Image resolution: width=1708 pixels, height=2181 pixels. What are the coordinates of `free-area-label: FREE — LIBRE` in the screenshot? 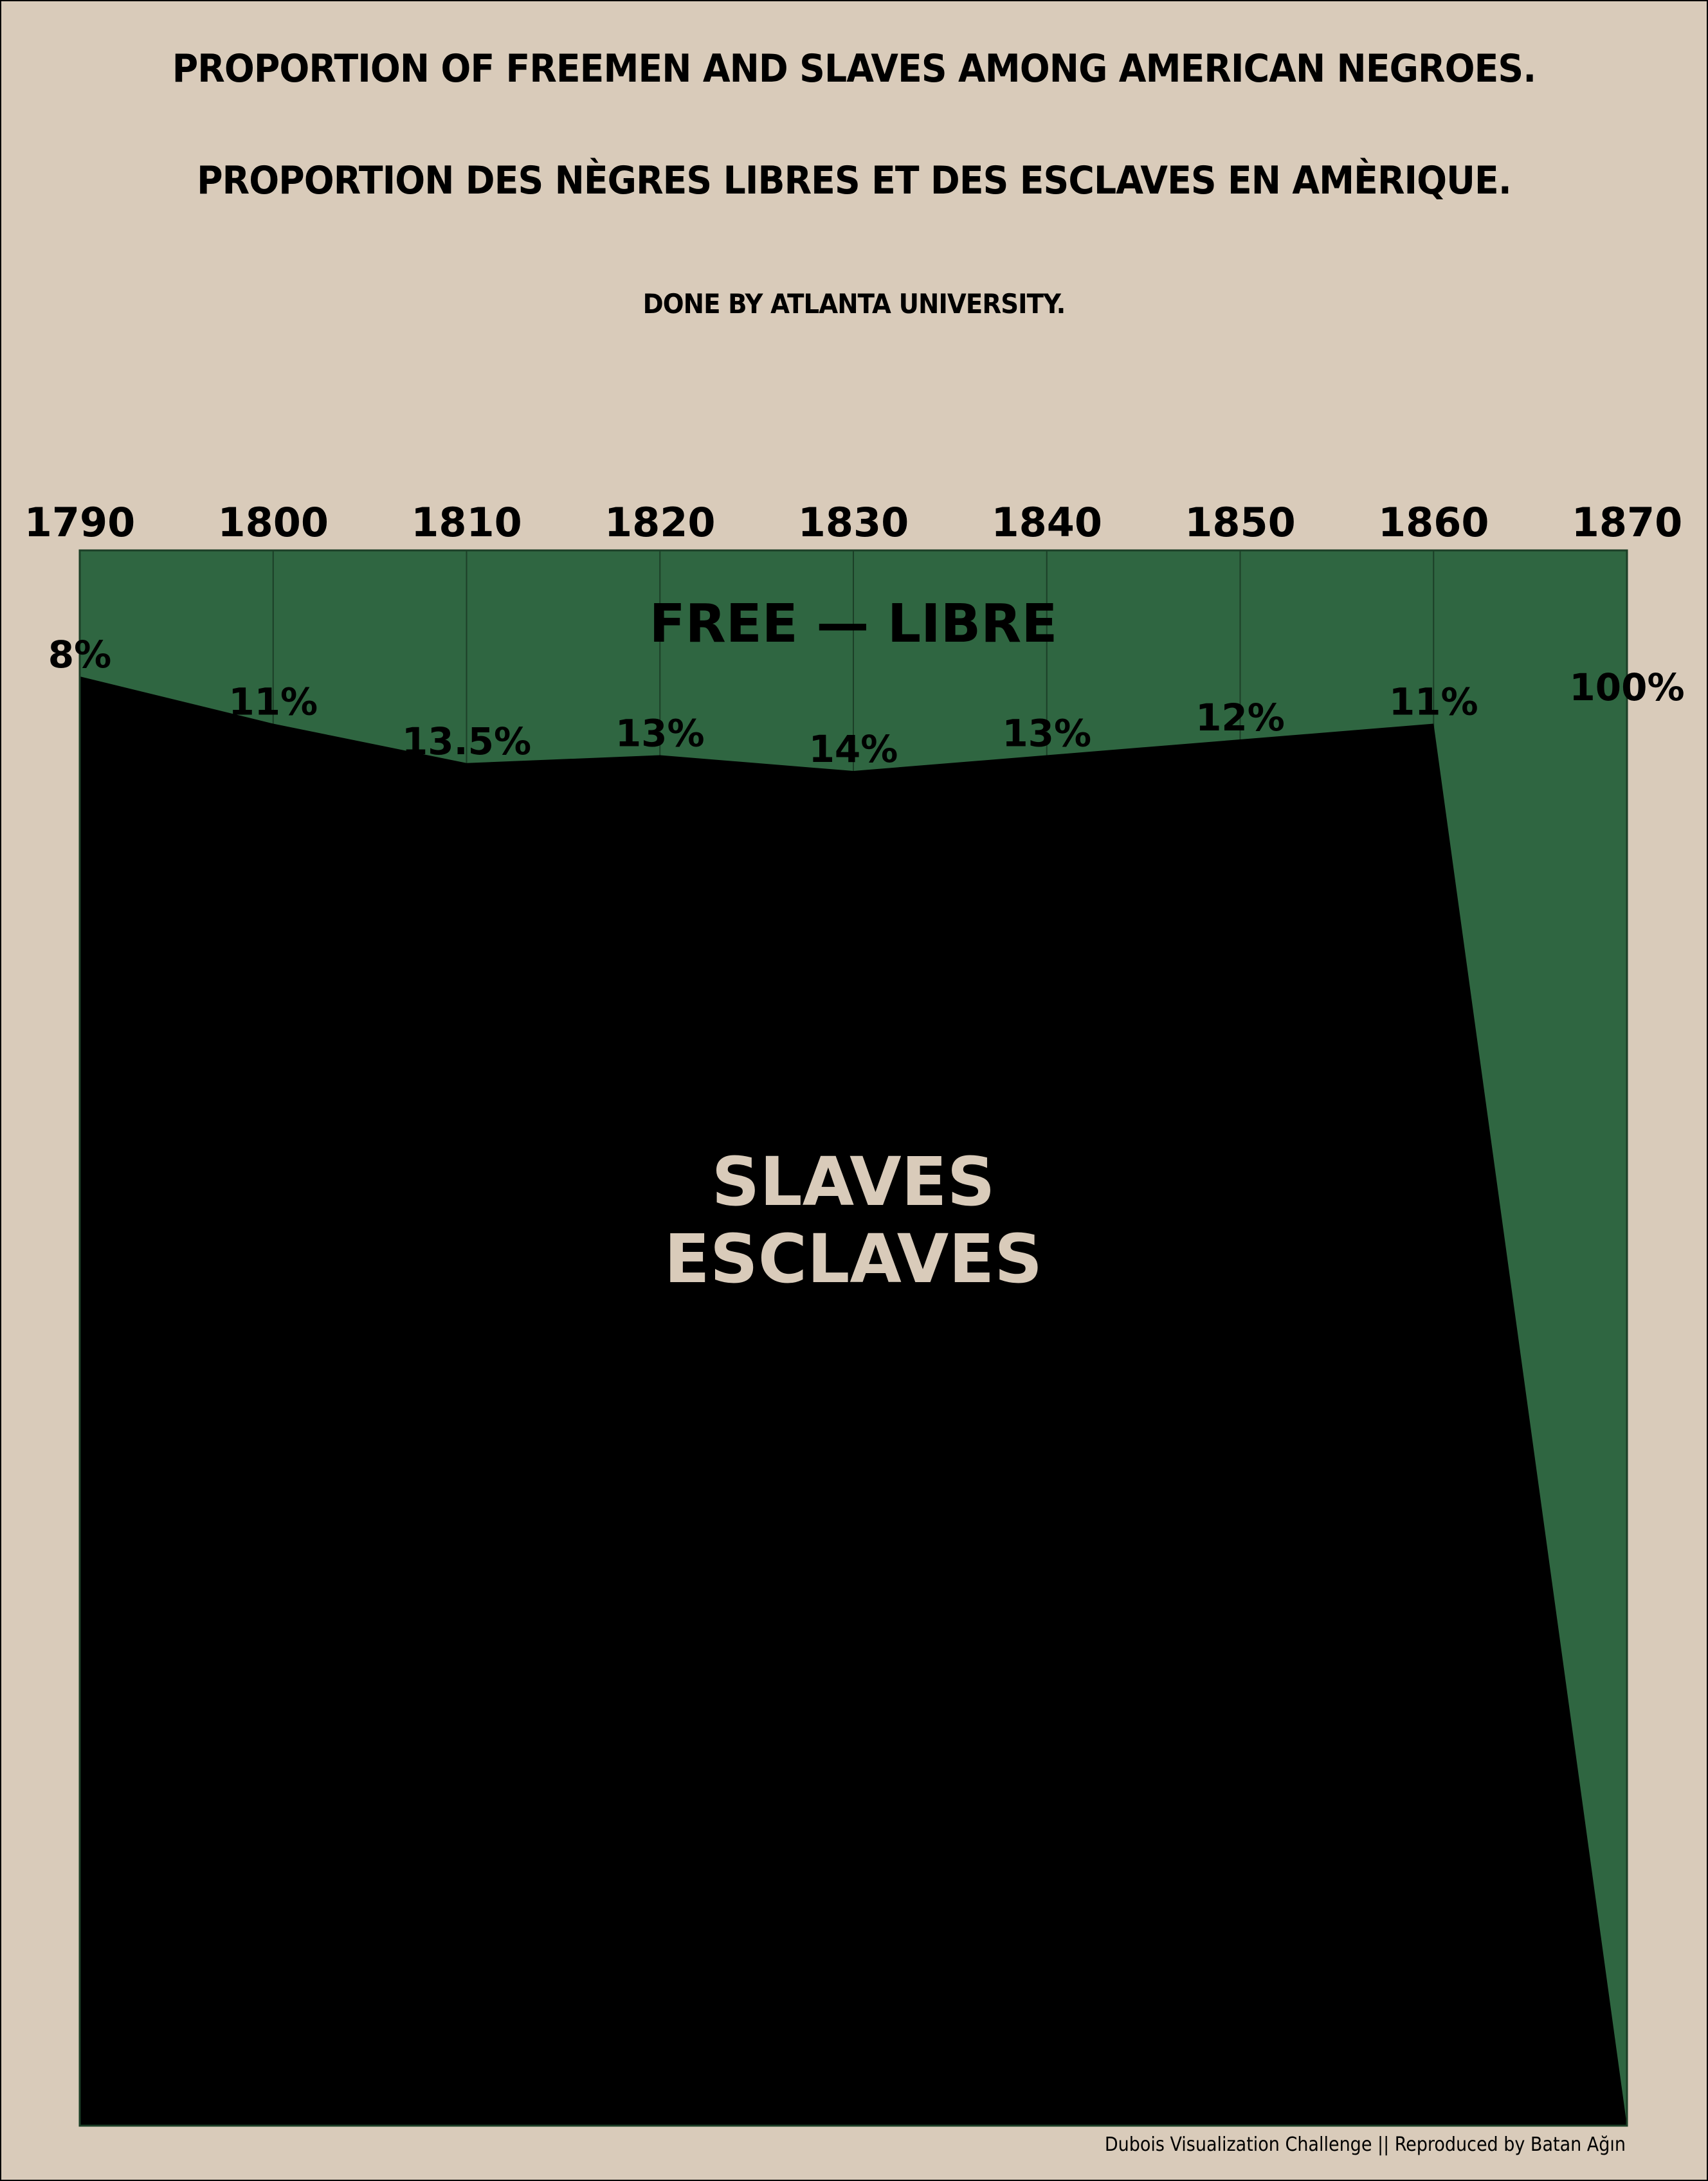 It's located at (854, 624).